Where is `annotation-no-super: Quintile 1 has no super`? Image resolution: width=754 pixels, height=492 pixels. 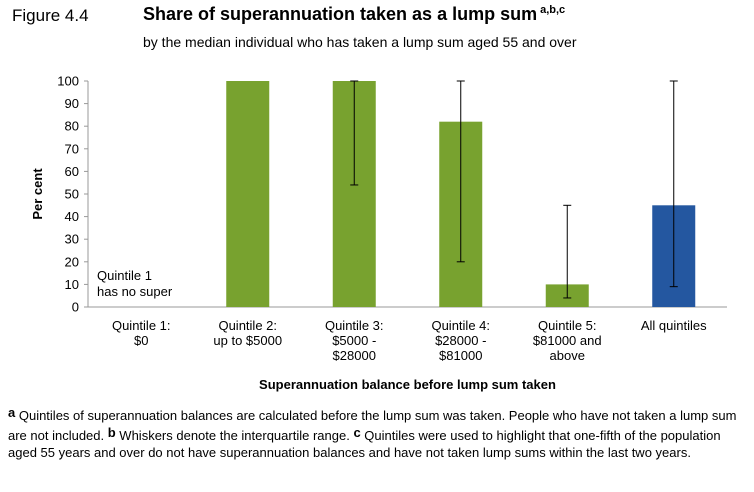
annotation-no-super: Quintile 1 has no super is located at coordinates (135, 283).